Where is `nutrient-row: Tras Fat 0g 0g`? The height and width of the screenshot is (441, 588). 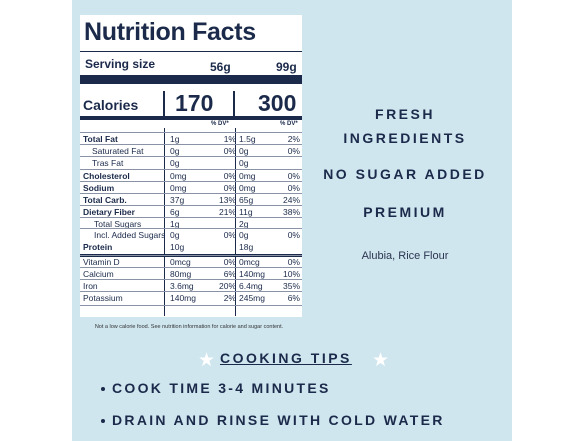
nutrient-row: Tras Fat 0g 0g is located at coordinates (191, 164).